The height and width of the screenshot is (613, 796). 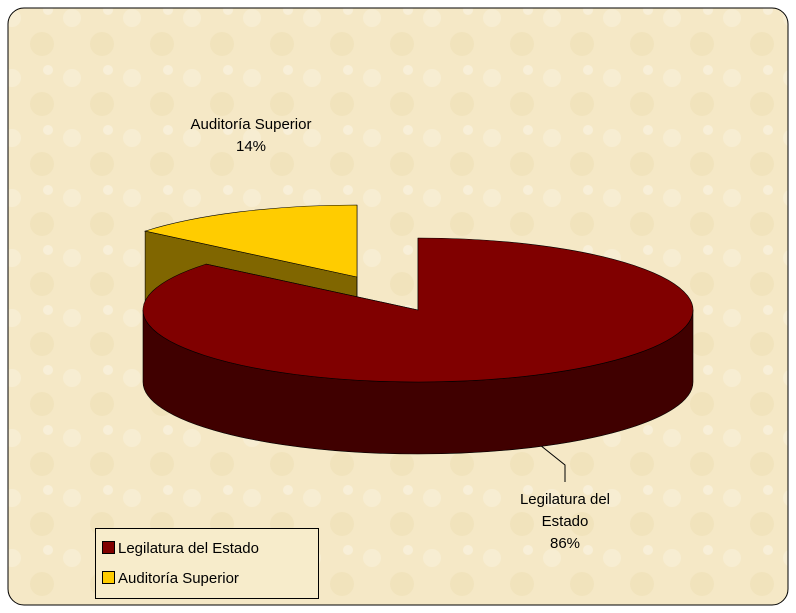 What do you see at coordinates (552, 463) in the screenshot?
I see `leader-line` at bounding box center [552, 463].